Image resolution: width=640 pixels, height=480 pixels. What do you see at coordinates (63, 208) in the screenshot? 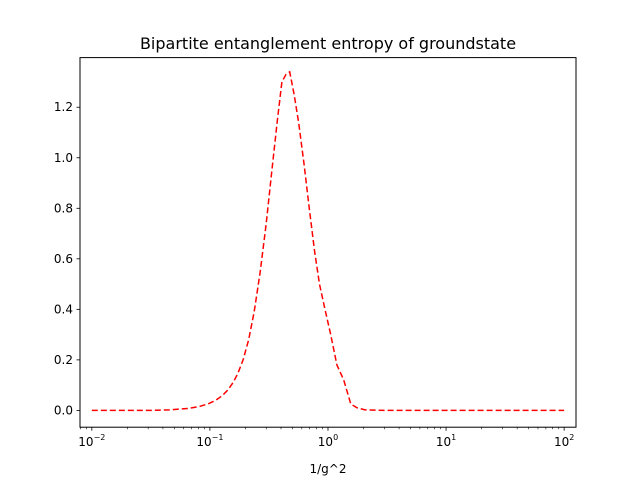
I see `y-tick-label: 0.8` at bounding box center [63, 208].